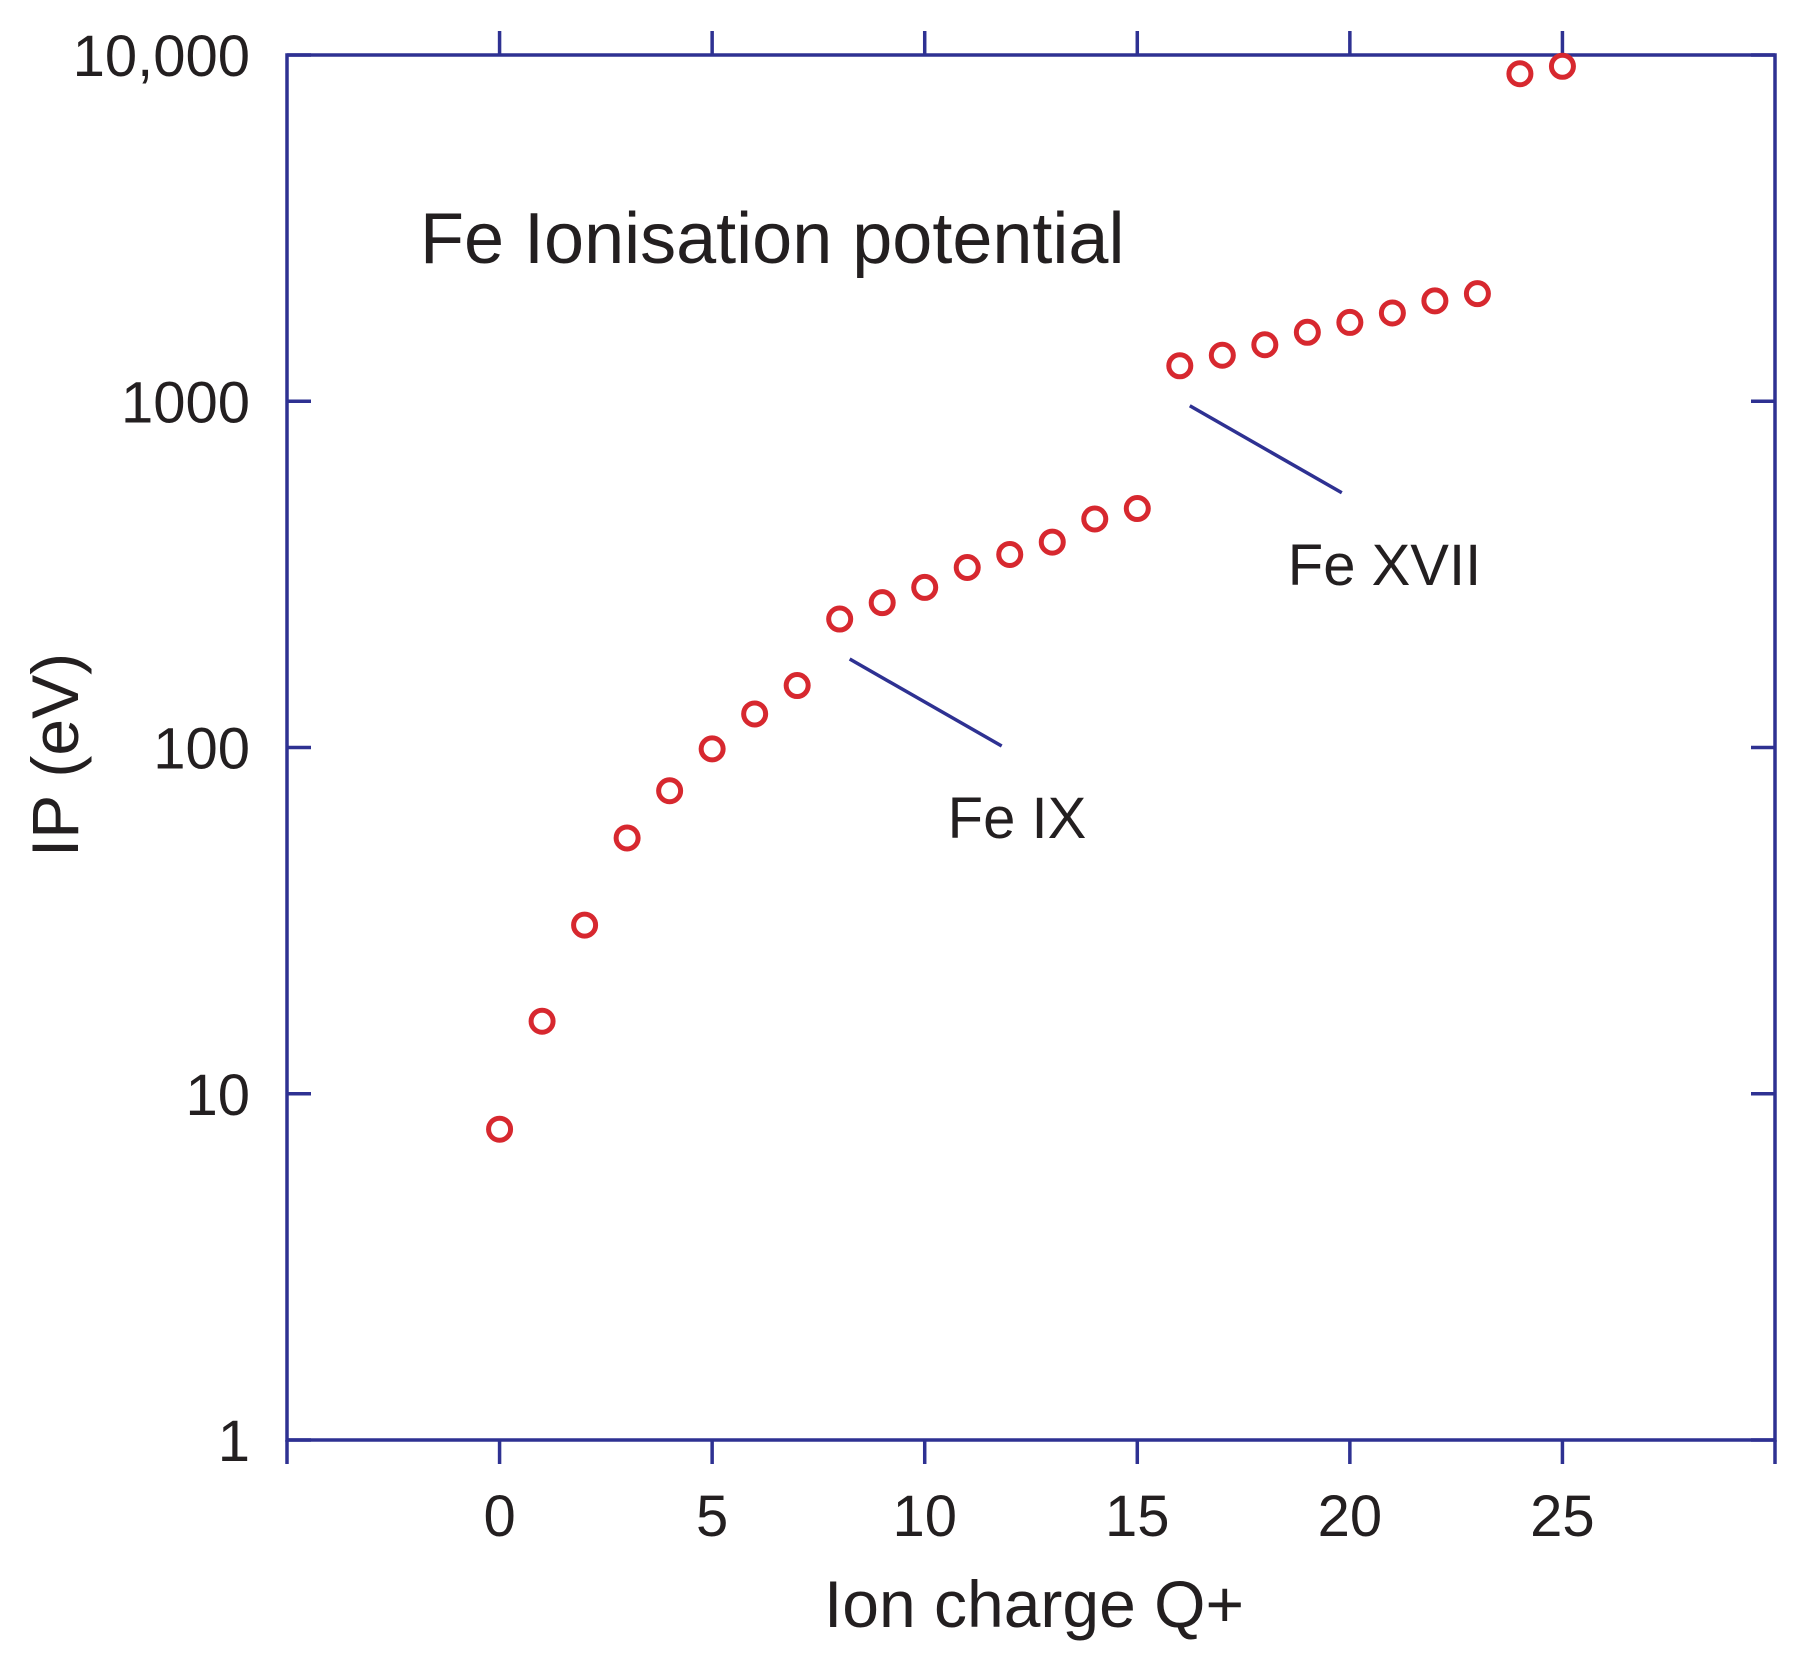 The width and height of the screenshot is (1793, 1655). Describe the element at coordinates (161, 56) in the screenshot. I see `y-tick-label: 10,000` at that location.